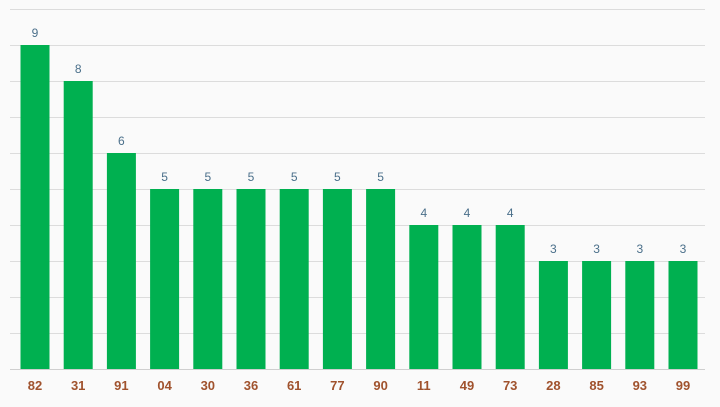  Describe the element at coordinates (207, 177) in the screenshot. I see `value-label-30: 5` at that location.